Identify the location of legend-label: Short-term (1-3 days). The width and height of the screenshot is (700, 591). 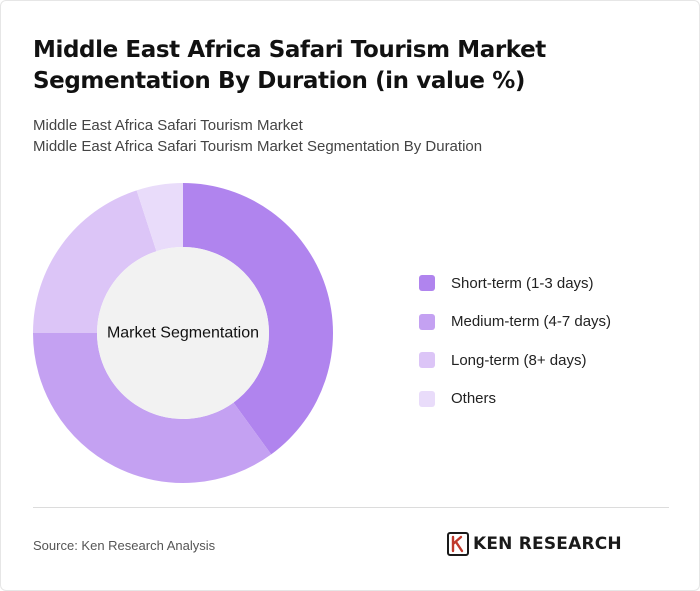
(522, 283).